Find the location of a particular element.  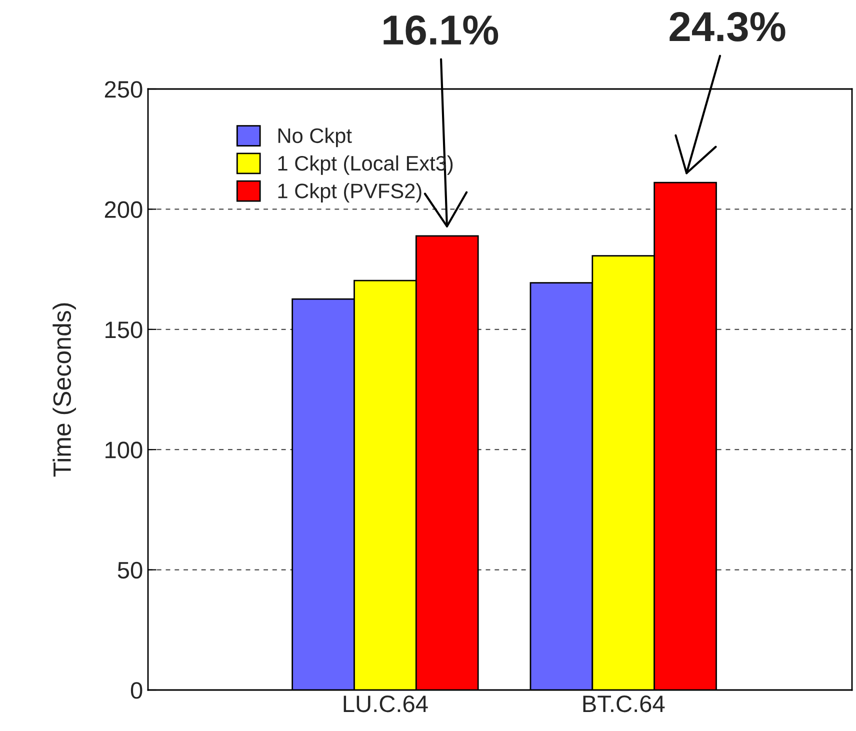

x-tick-label: BT.C.64 is located at coordinates (624, 703).